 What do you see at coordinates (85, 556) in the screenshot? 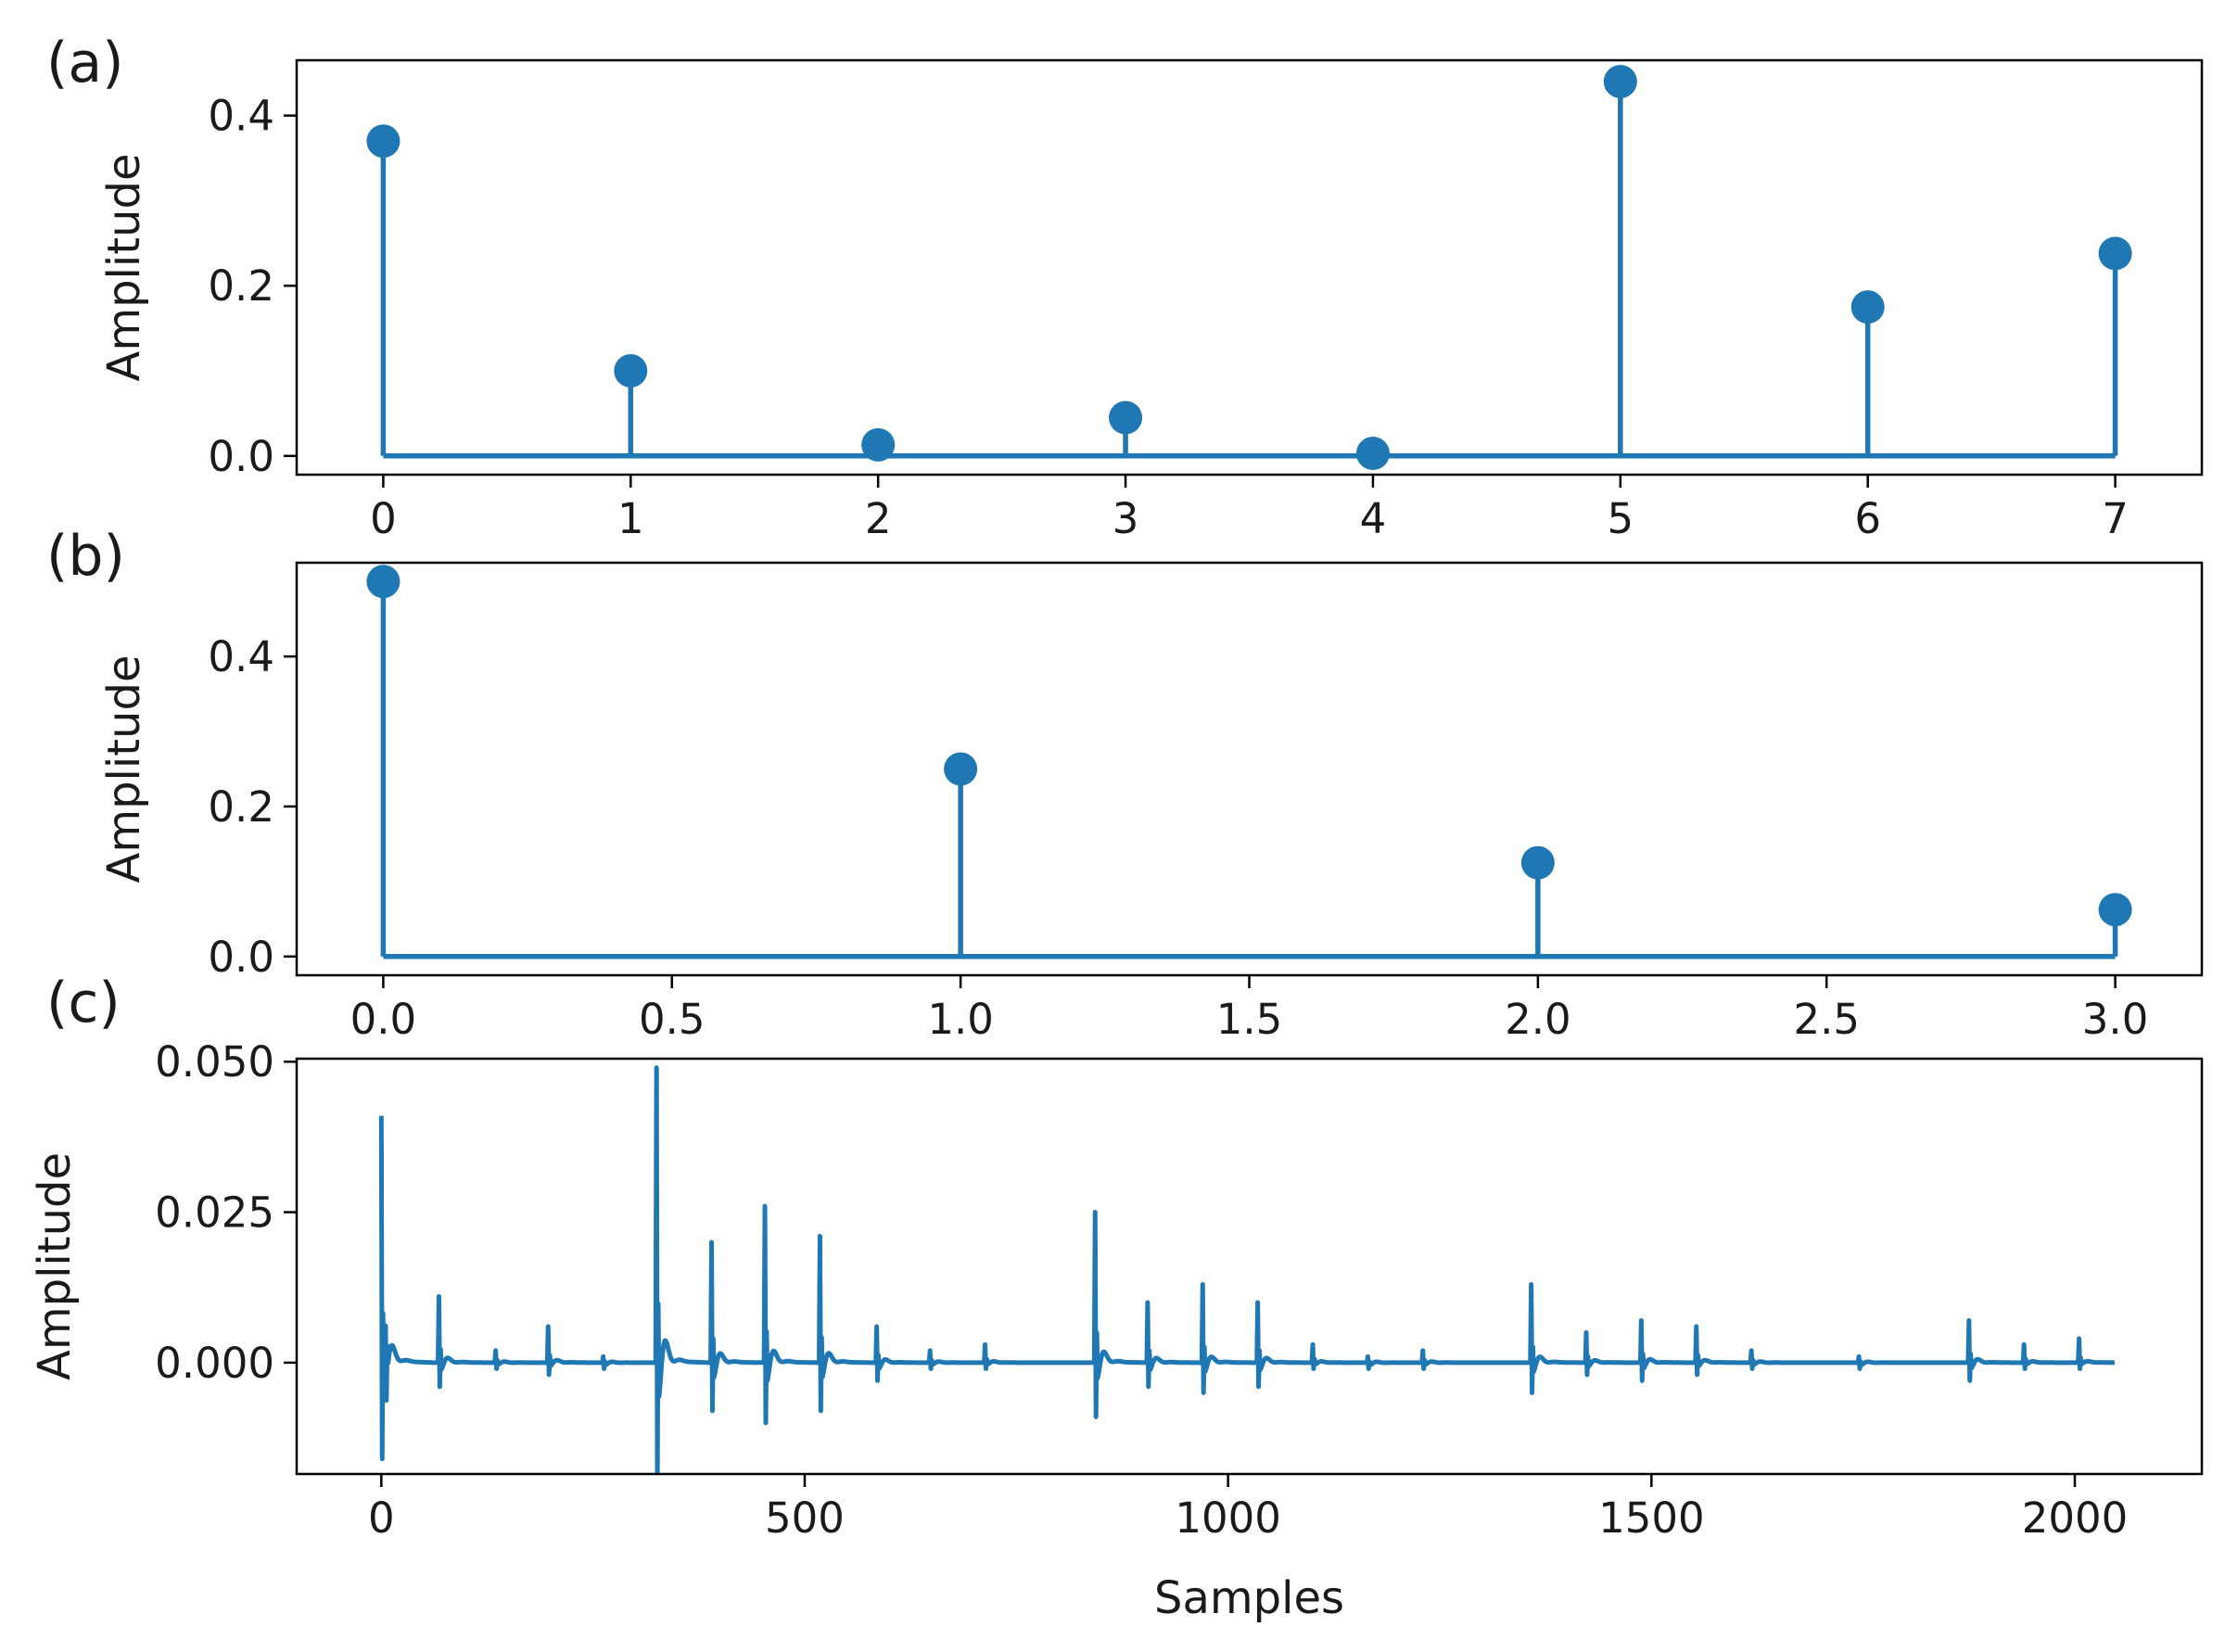
I see `panel-label: (b)` at bounding box center [85, 556].